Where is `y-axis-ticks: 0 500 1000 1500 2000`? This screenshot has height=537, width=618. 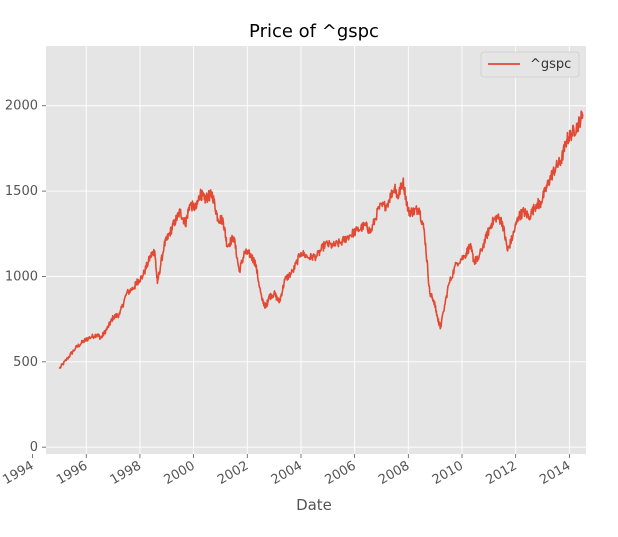
y-axis-ticks: 0 500 1000 1500 2000 is located at coordinates (25, 277).